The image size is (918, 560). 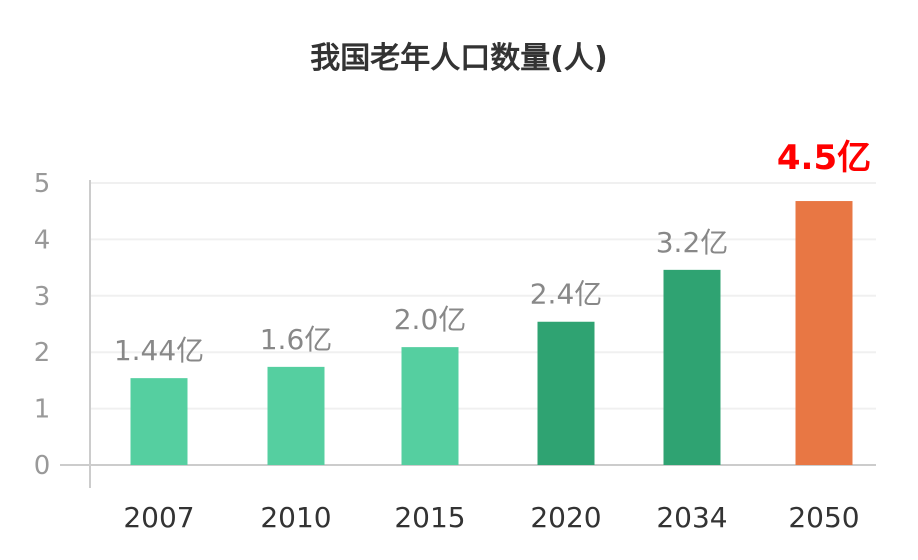 I want to click on bar-2050, so click(x=824, y=333).